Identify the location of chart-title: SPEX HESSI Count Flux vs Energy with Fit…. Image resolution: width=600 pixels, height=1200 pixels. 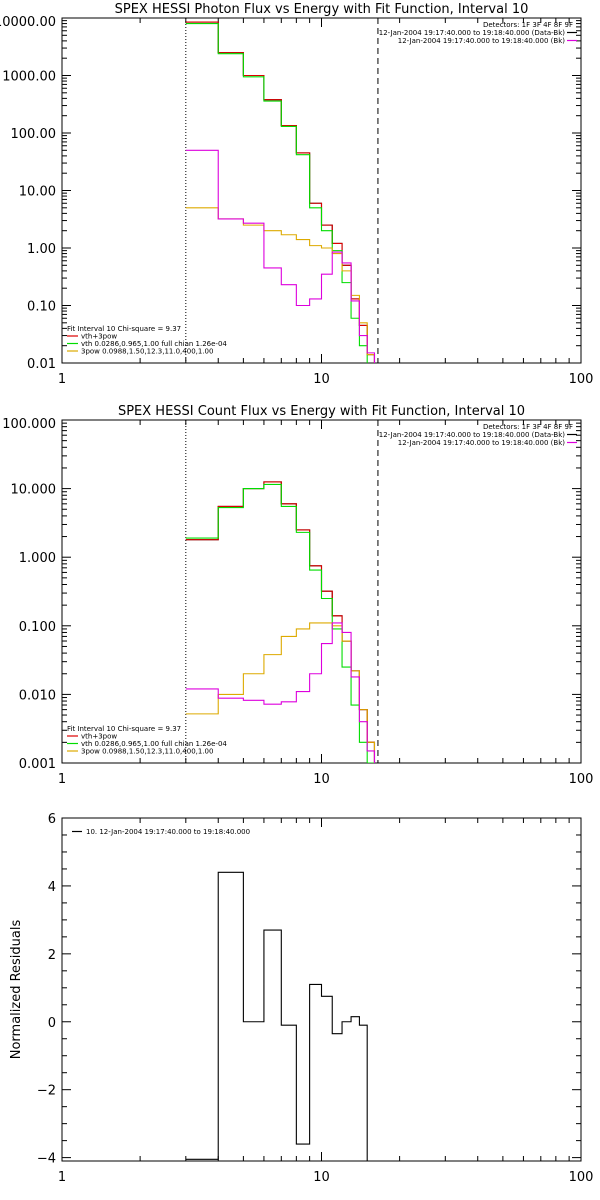
(321, 411).